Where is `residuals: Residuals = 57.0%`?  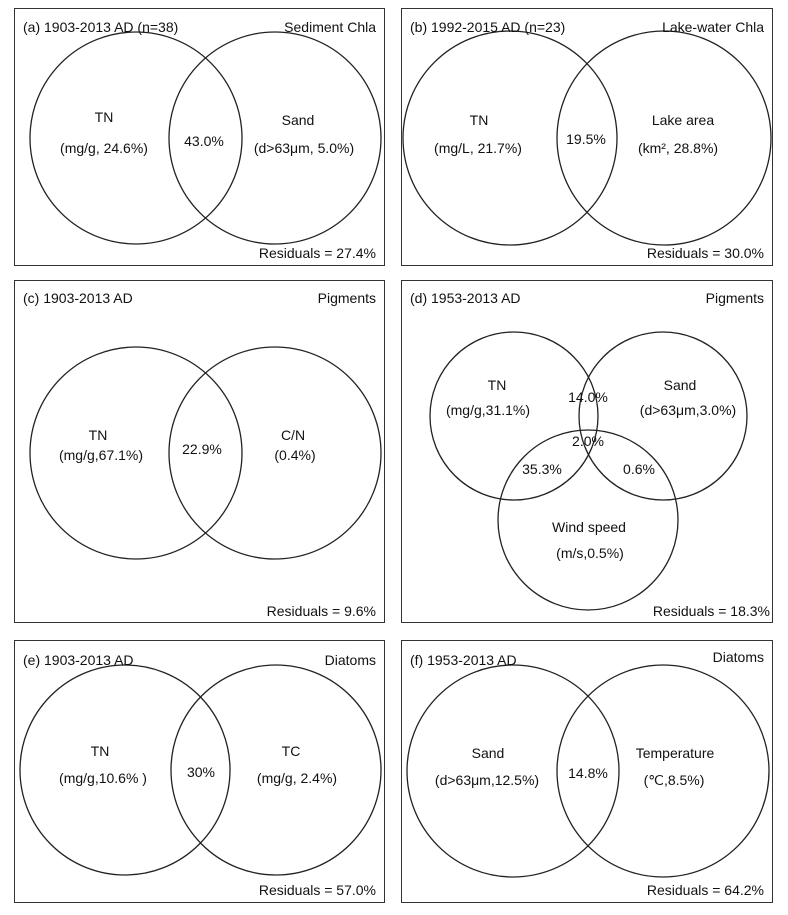
residuals: Residuals = 57.0% is located at coordinates (317, 890).